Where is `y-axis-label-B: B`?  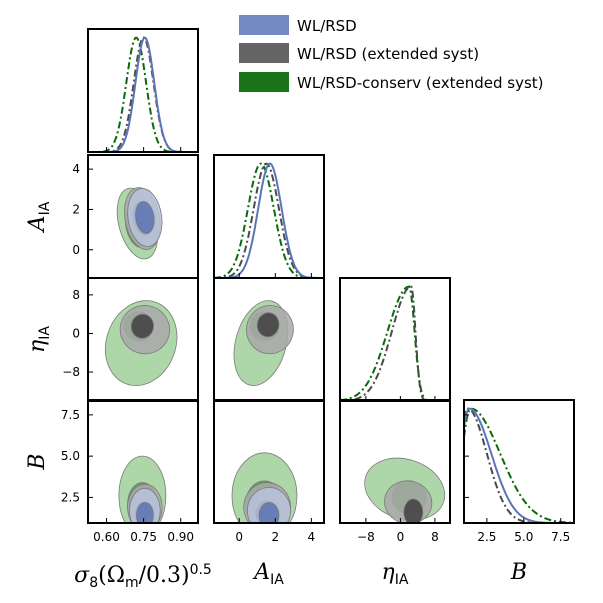
y-axis-label-B: B is located at coordinates (37, 461).